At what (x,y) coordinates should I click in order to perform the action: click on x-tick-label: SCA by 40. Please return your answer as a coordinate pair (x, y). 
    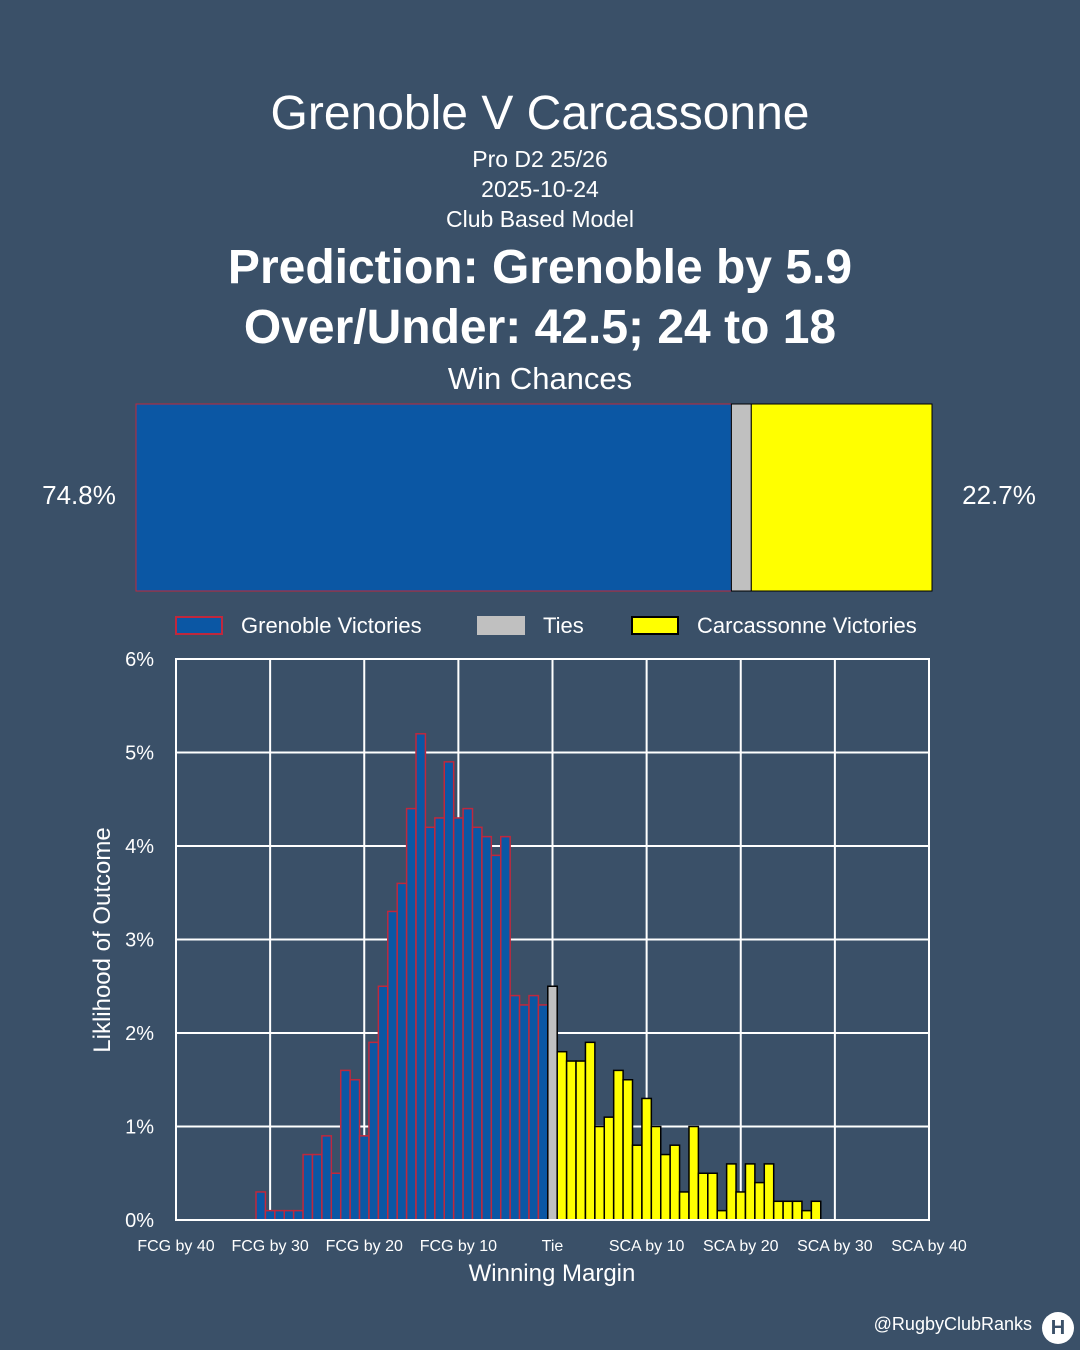
    Looking at the image, I should click on (929, 1246).